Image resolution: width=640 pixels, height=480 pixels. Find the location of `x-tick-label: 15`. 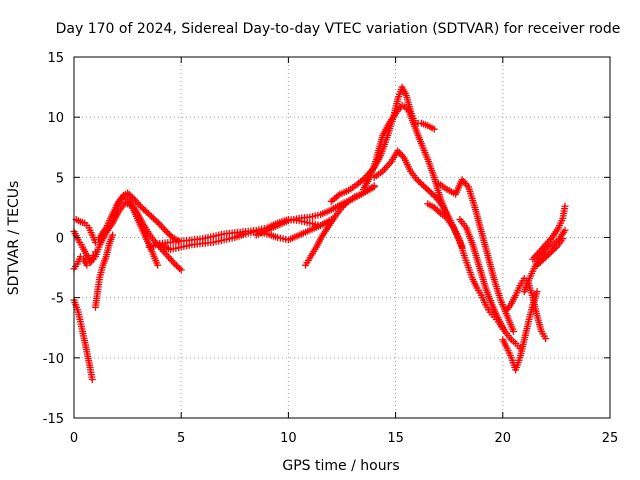

x-tick-label: 15 is located at coordinates (395, 438).